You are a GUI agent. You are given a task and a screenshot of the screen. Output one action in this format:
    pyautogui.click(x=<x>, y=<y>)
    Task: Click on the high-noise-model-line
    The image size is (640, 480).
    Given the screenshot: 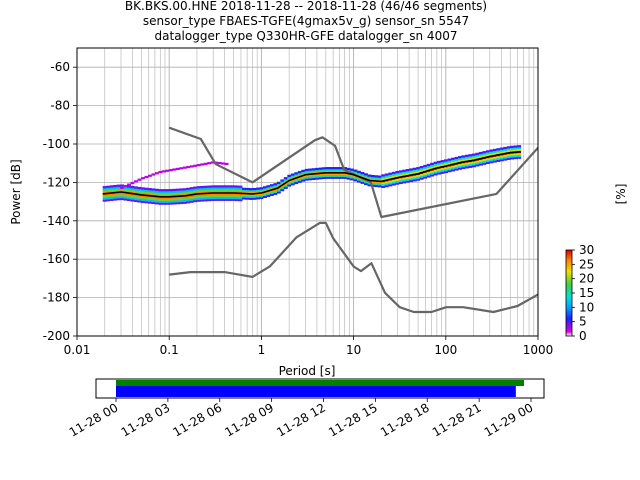 What is the action you would take?
    pyautogui.click(x=353, y=172)
    